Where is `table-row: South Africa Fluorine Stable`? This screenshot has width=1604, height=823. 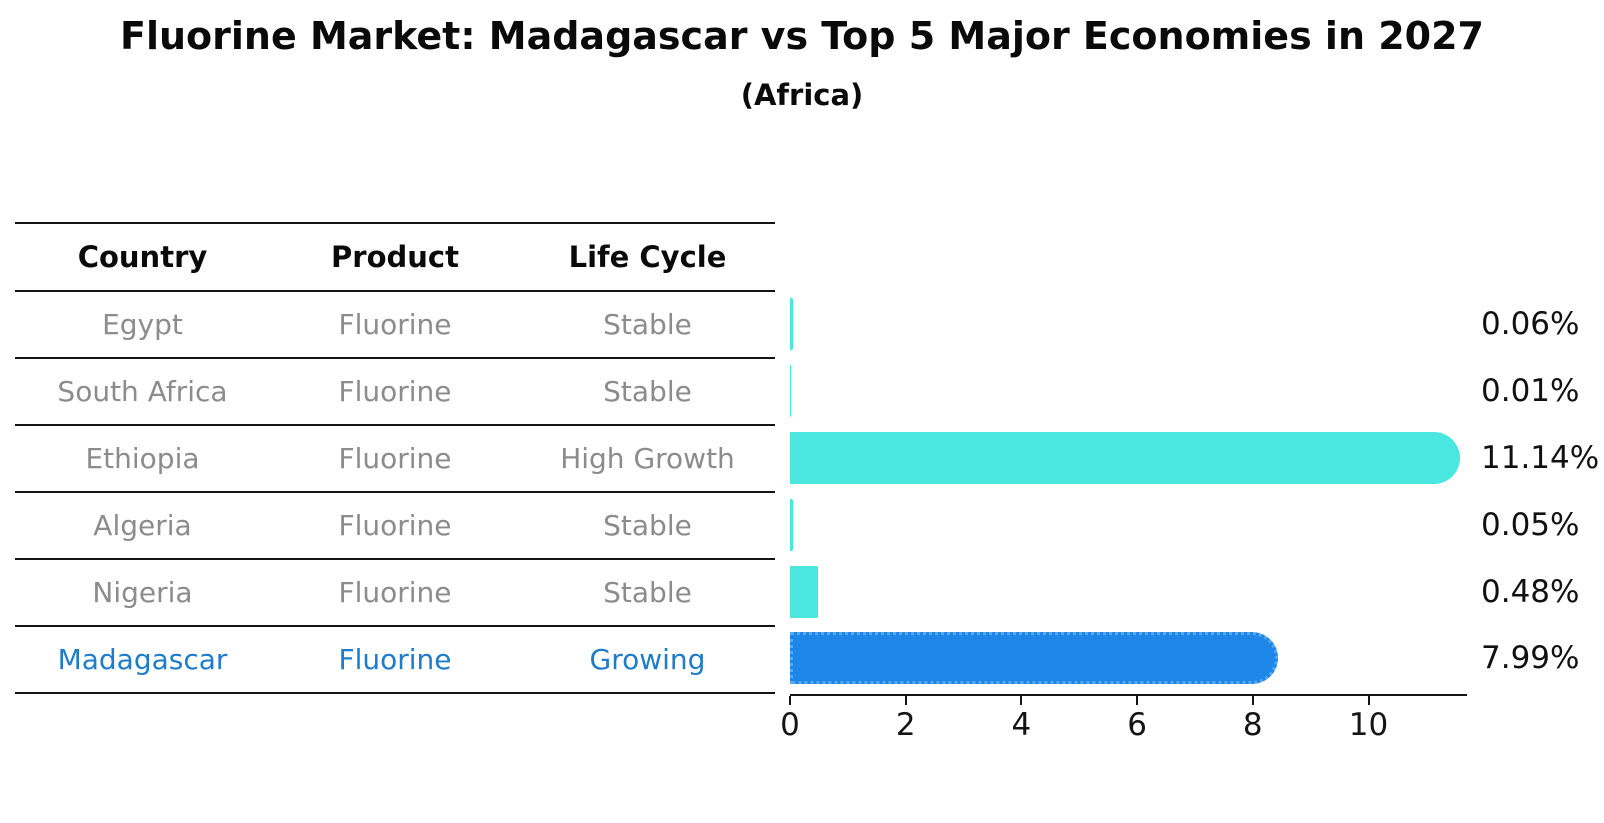 table-row: South Africa Fluorine Stable is located at coordinates (395, 392).